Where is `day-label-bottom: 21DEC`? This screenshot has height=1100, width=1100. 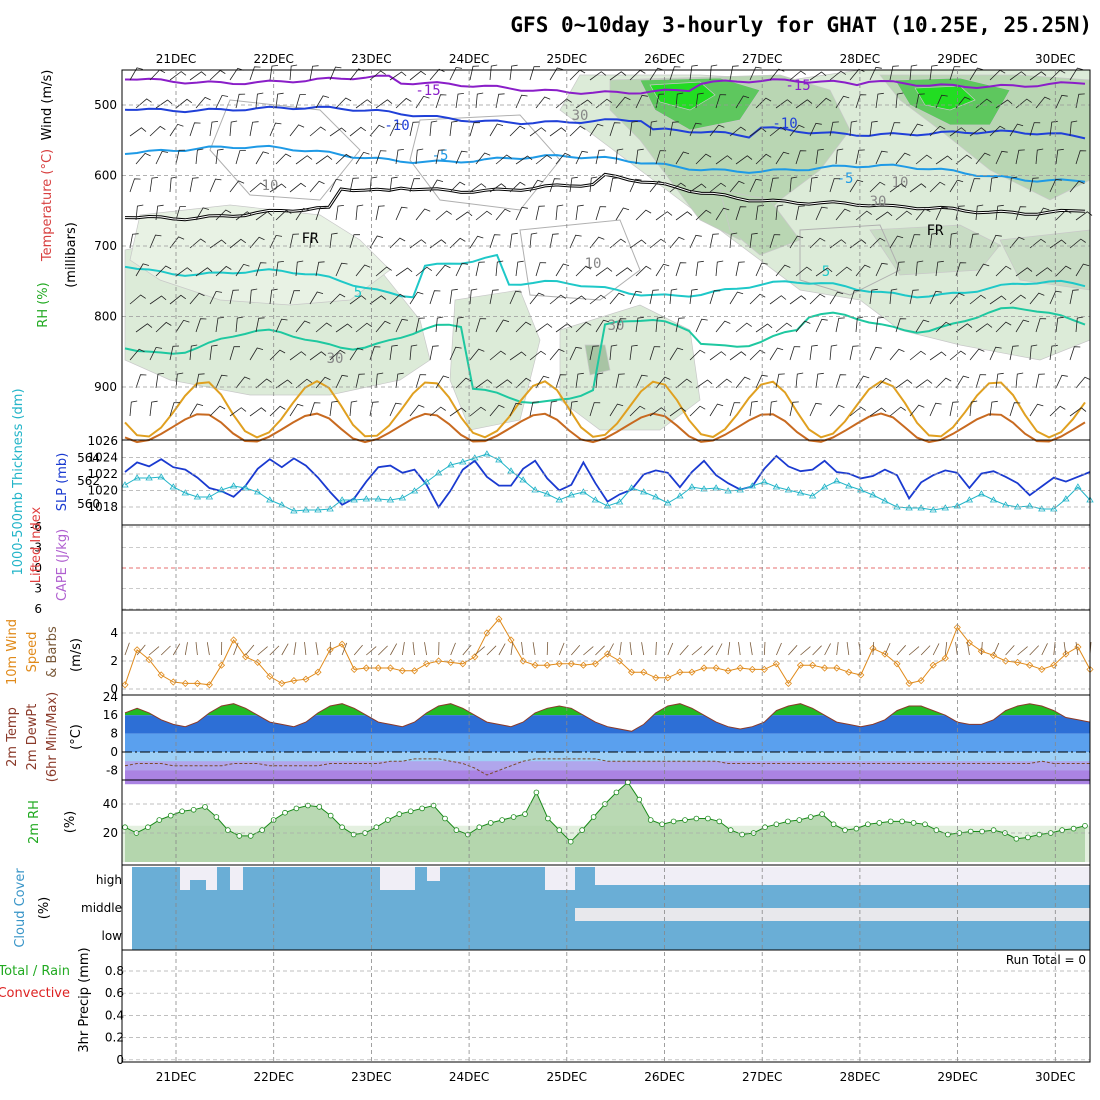 day-label-bottom: 21DEC is located at coordinates (176, 1077).